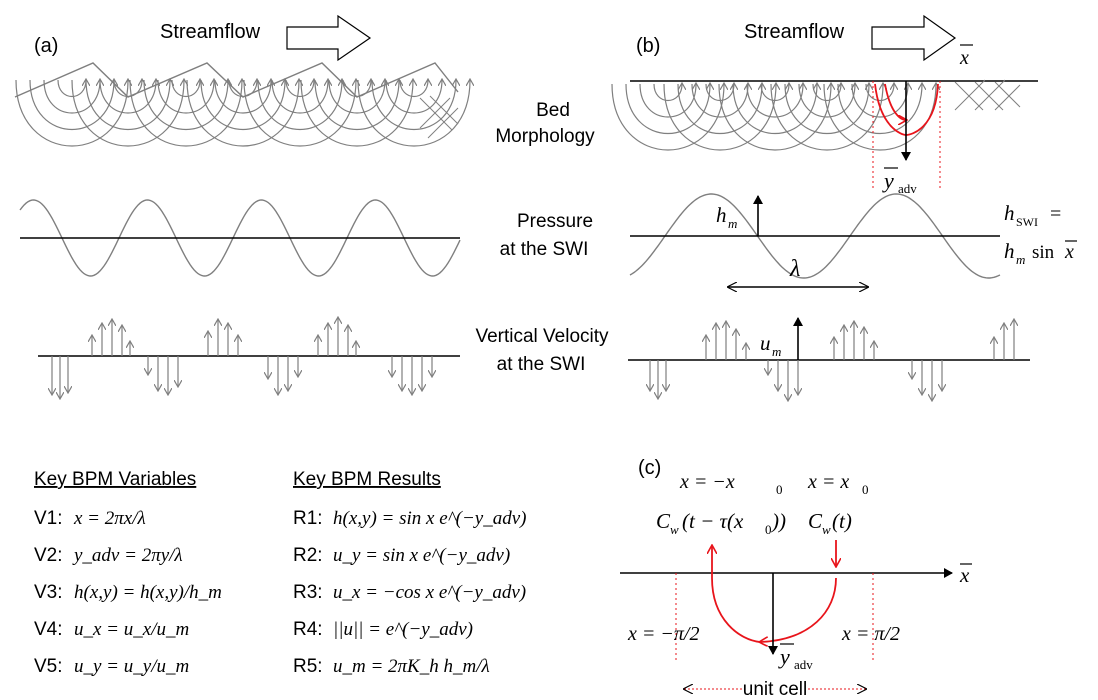 The height and width of the screenshot is (700, 1098). I want to click on flow-cells-a, so click(242, 113).